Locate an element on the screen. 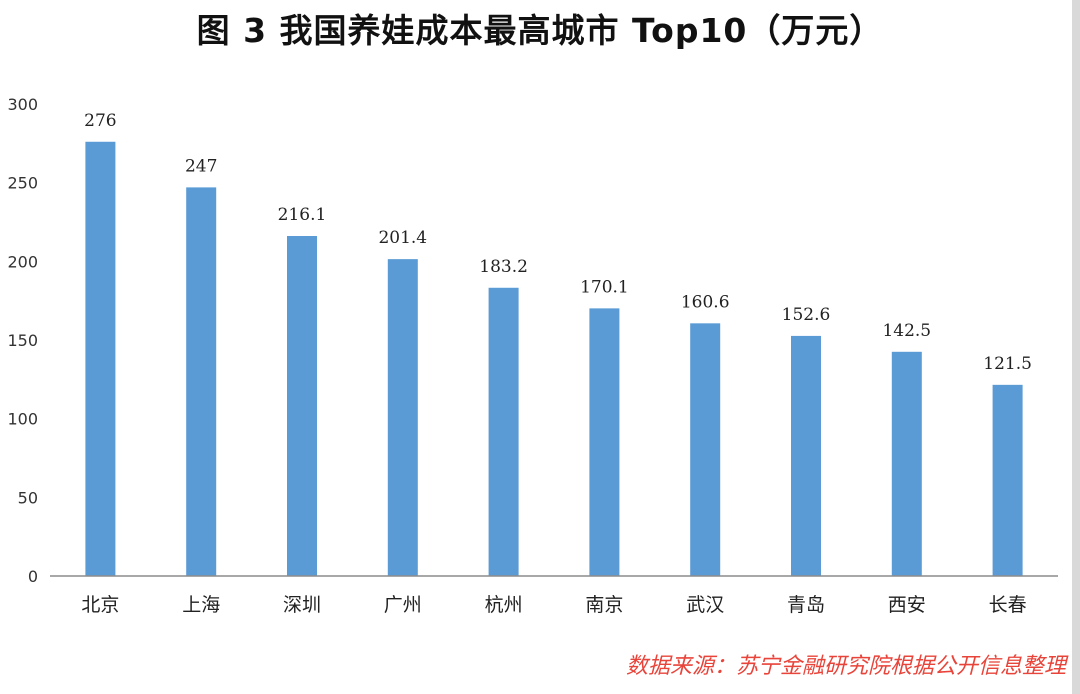 The image size is (1080, 694). x-tick-label: 深圳 is located at coordinates (302, 605).